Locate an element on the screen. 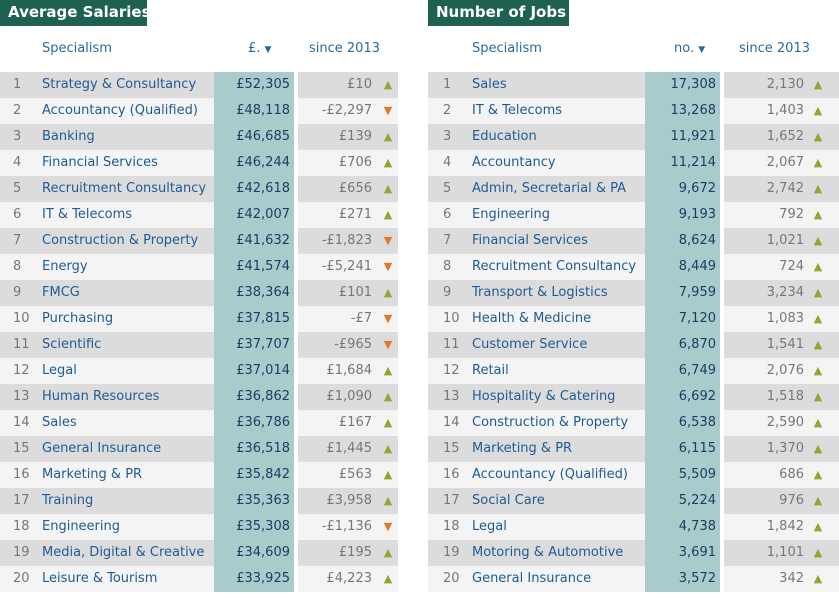 The image size is (839, 599). table-row: 17 Training £35,363 £3,958 ▲ is located at coordinates (199, 501).